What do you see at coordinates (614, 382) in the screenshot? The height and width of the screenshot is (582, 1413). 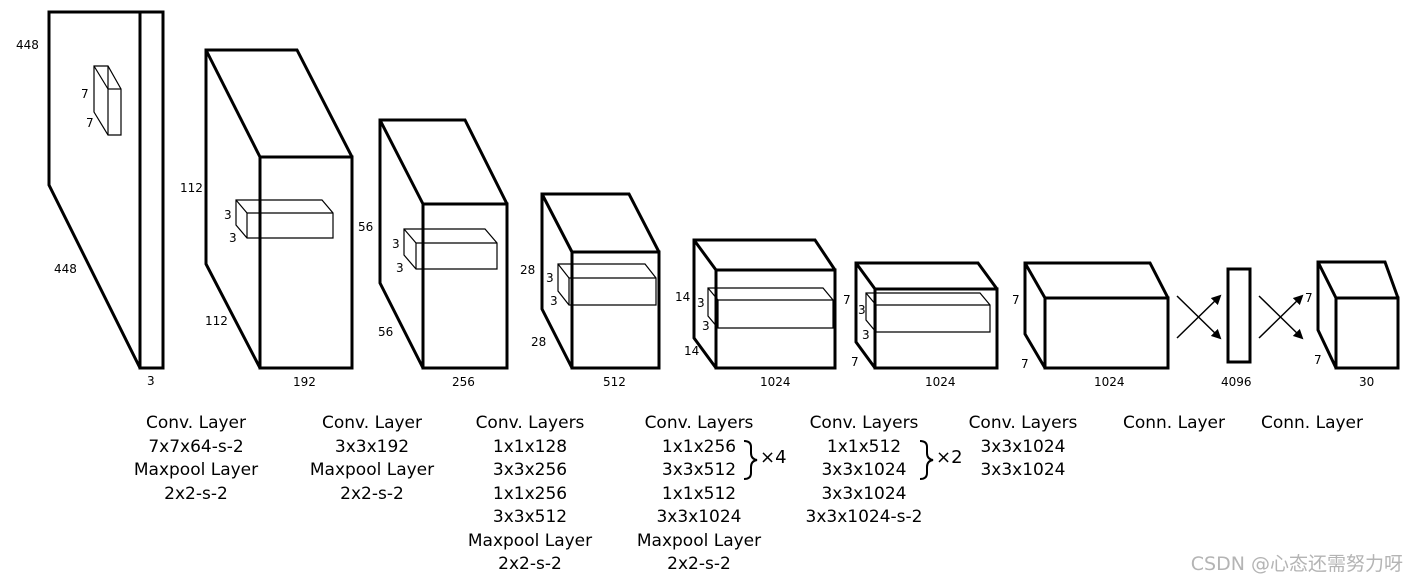 I see `stage3-depth-label: 512` at bounding box center [614, 382].